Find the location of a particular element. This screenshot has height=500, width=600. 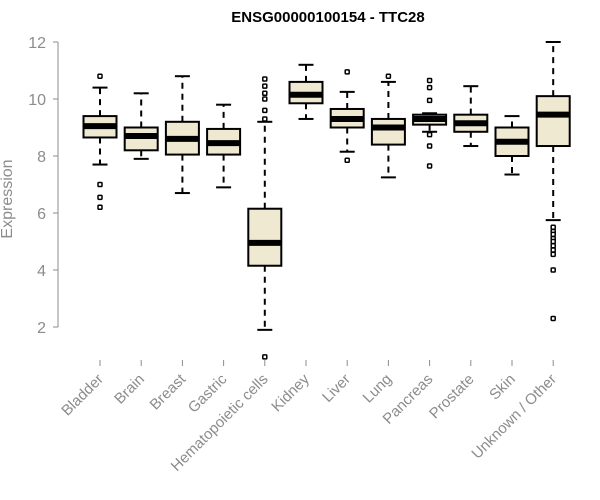

box-group-gastric is located at coordinates (224, 146).